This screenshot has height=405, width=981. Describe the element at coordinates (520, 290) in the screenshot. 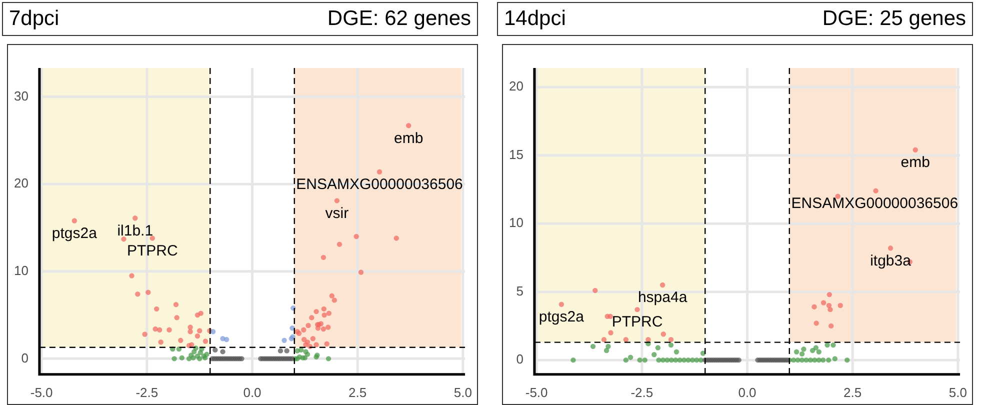

I see `y-tick-label: 5` at that location.